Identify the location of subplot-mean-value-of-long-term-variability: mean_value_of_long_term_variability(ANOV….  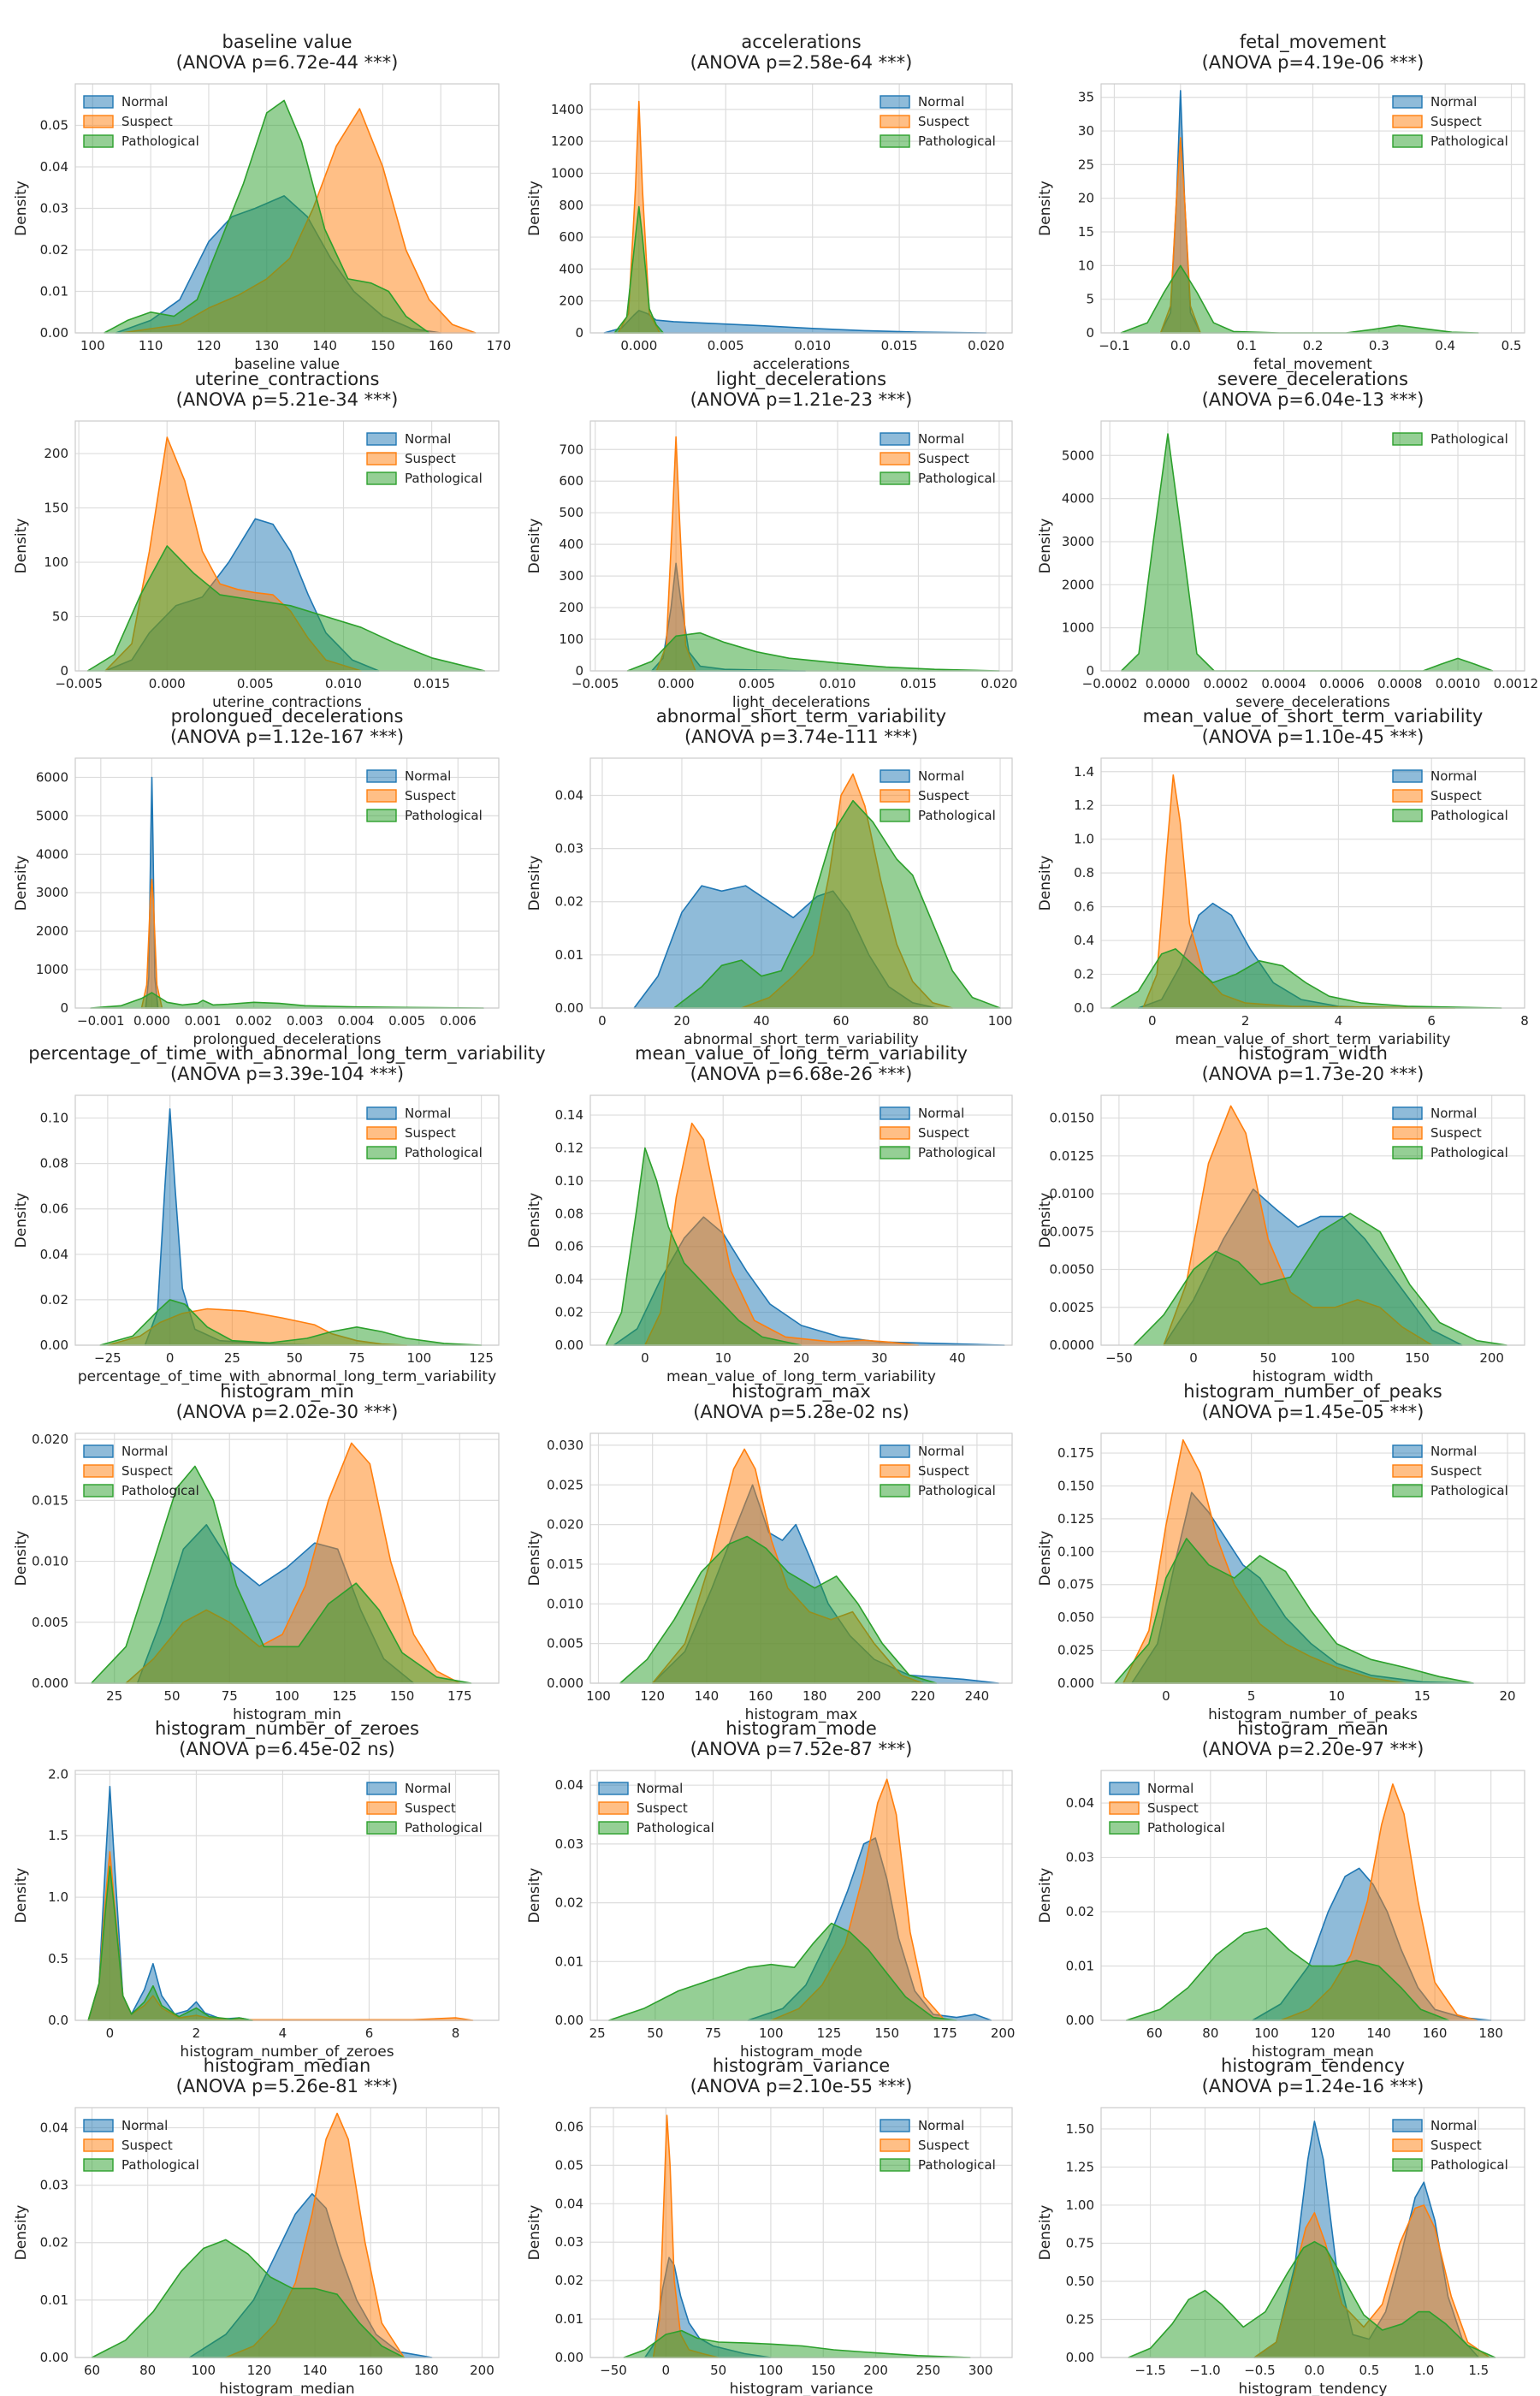
(769, 1214).